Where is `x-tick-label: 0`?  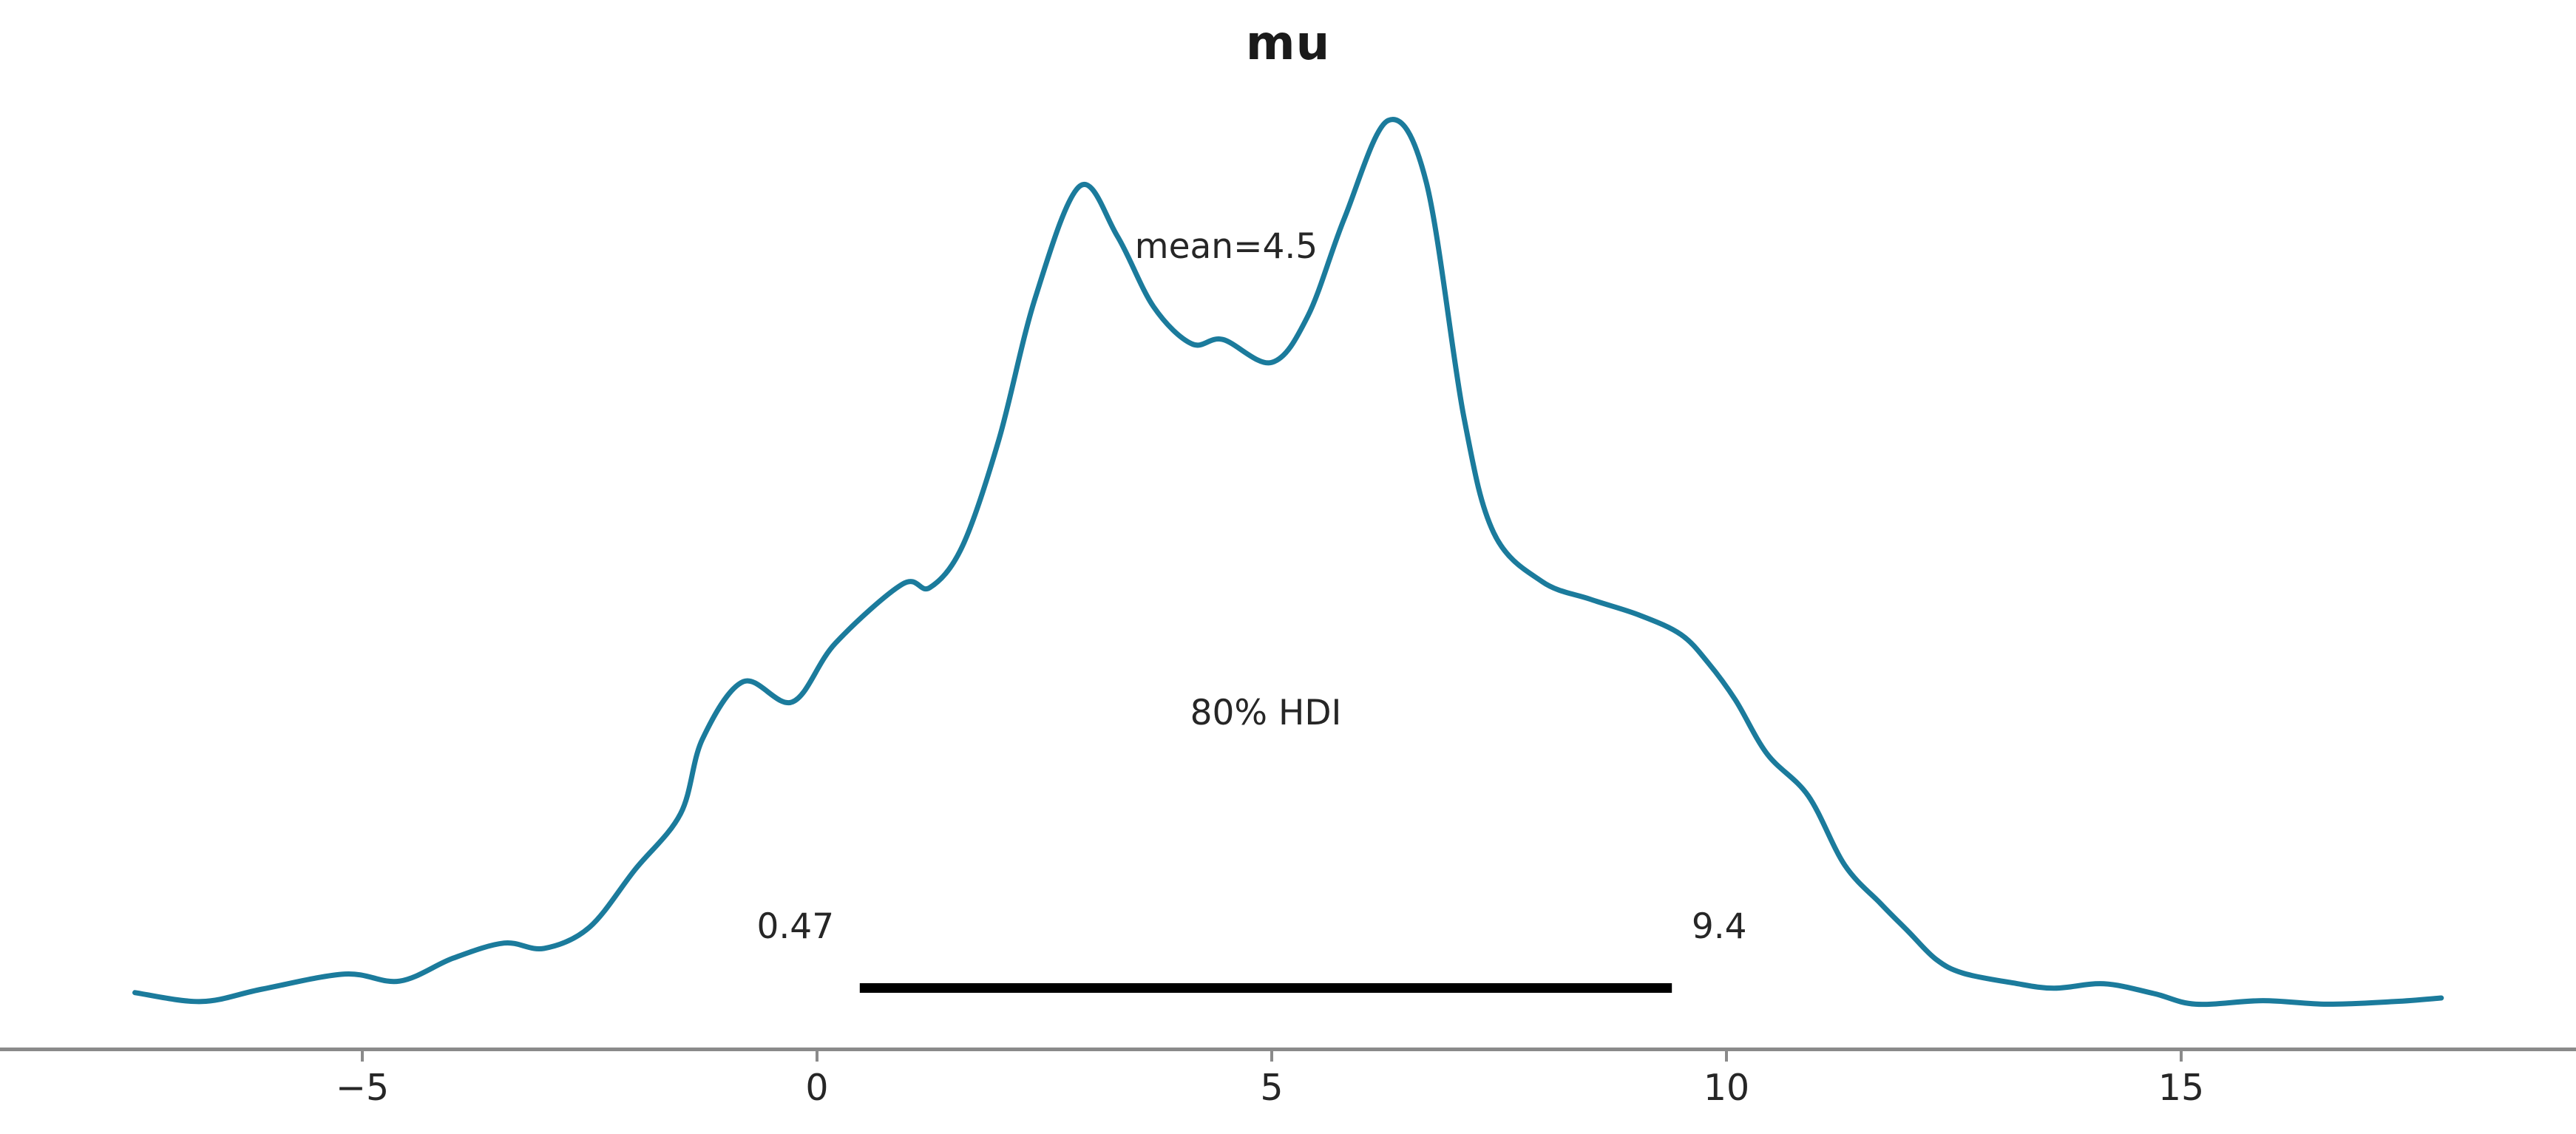
x-tick-label: 0 is located at coordinates (817, 1088).